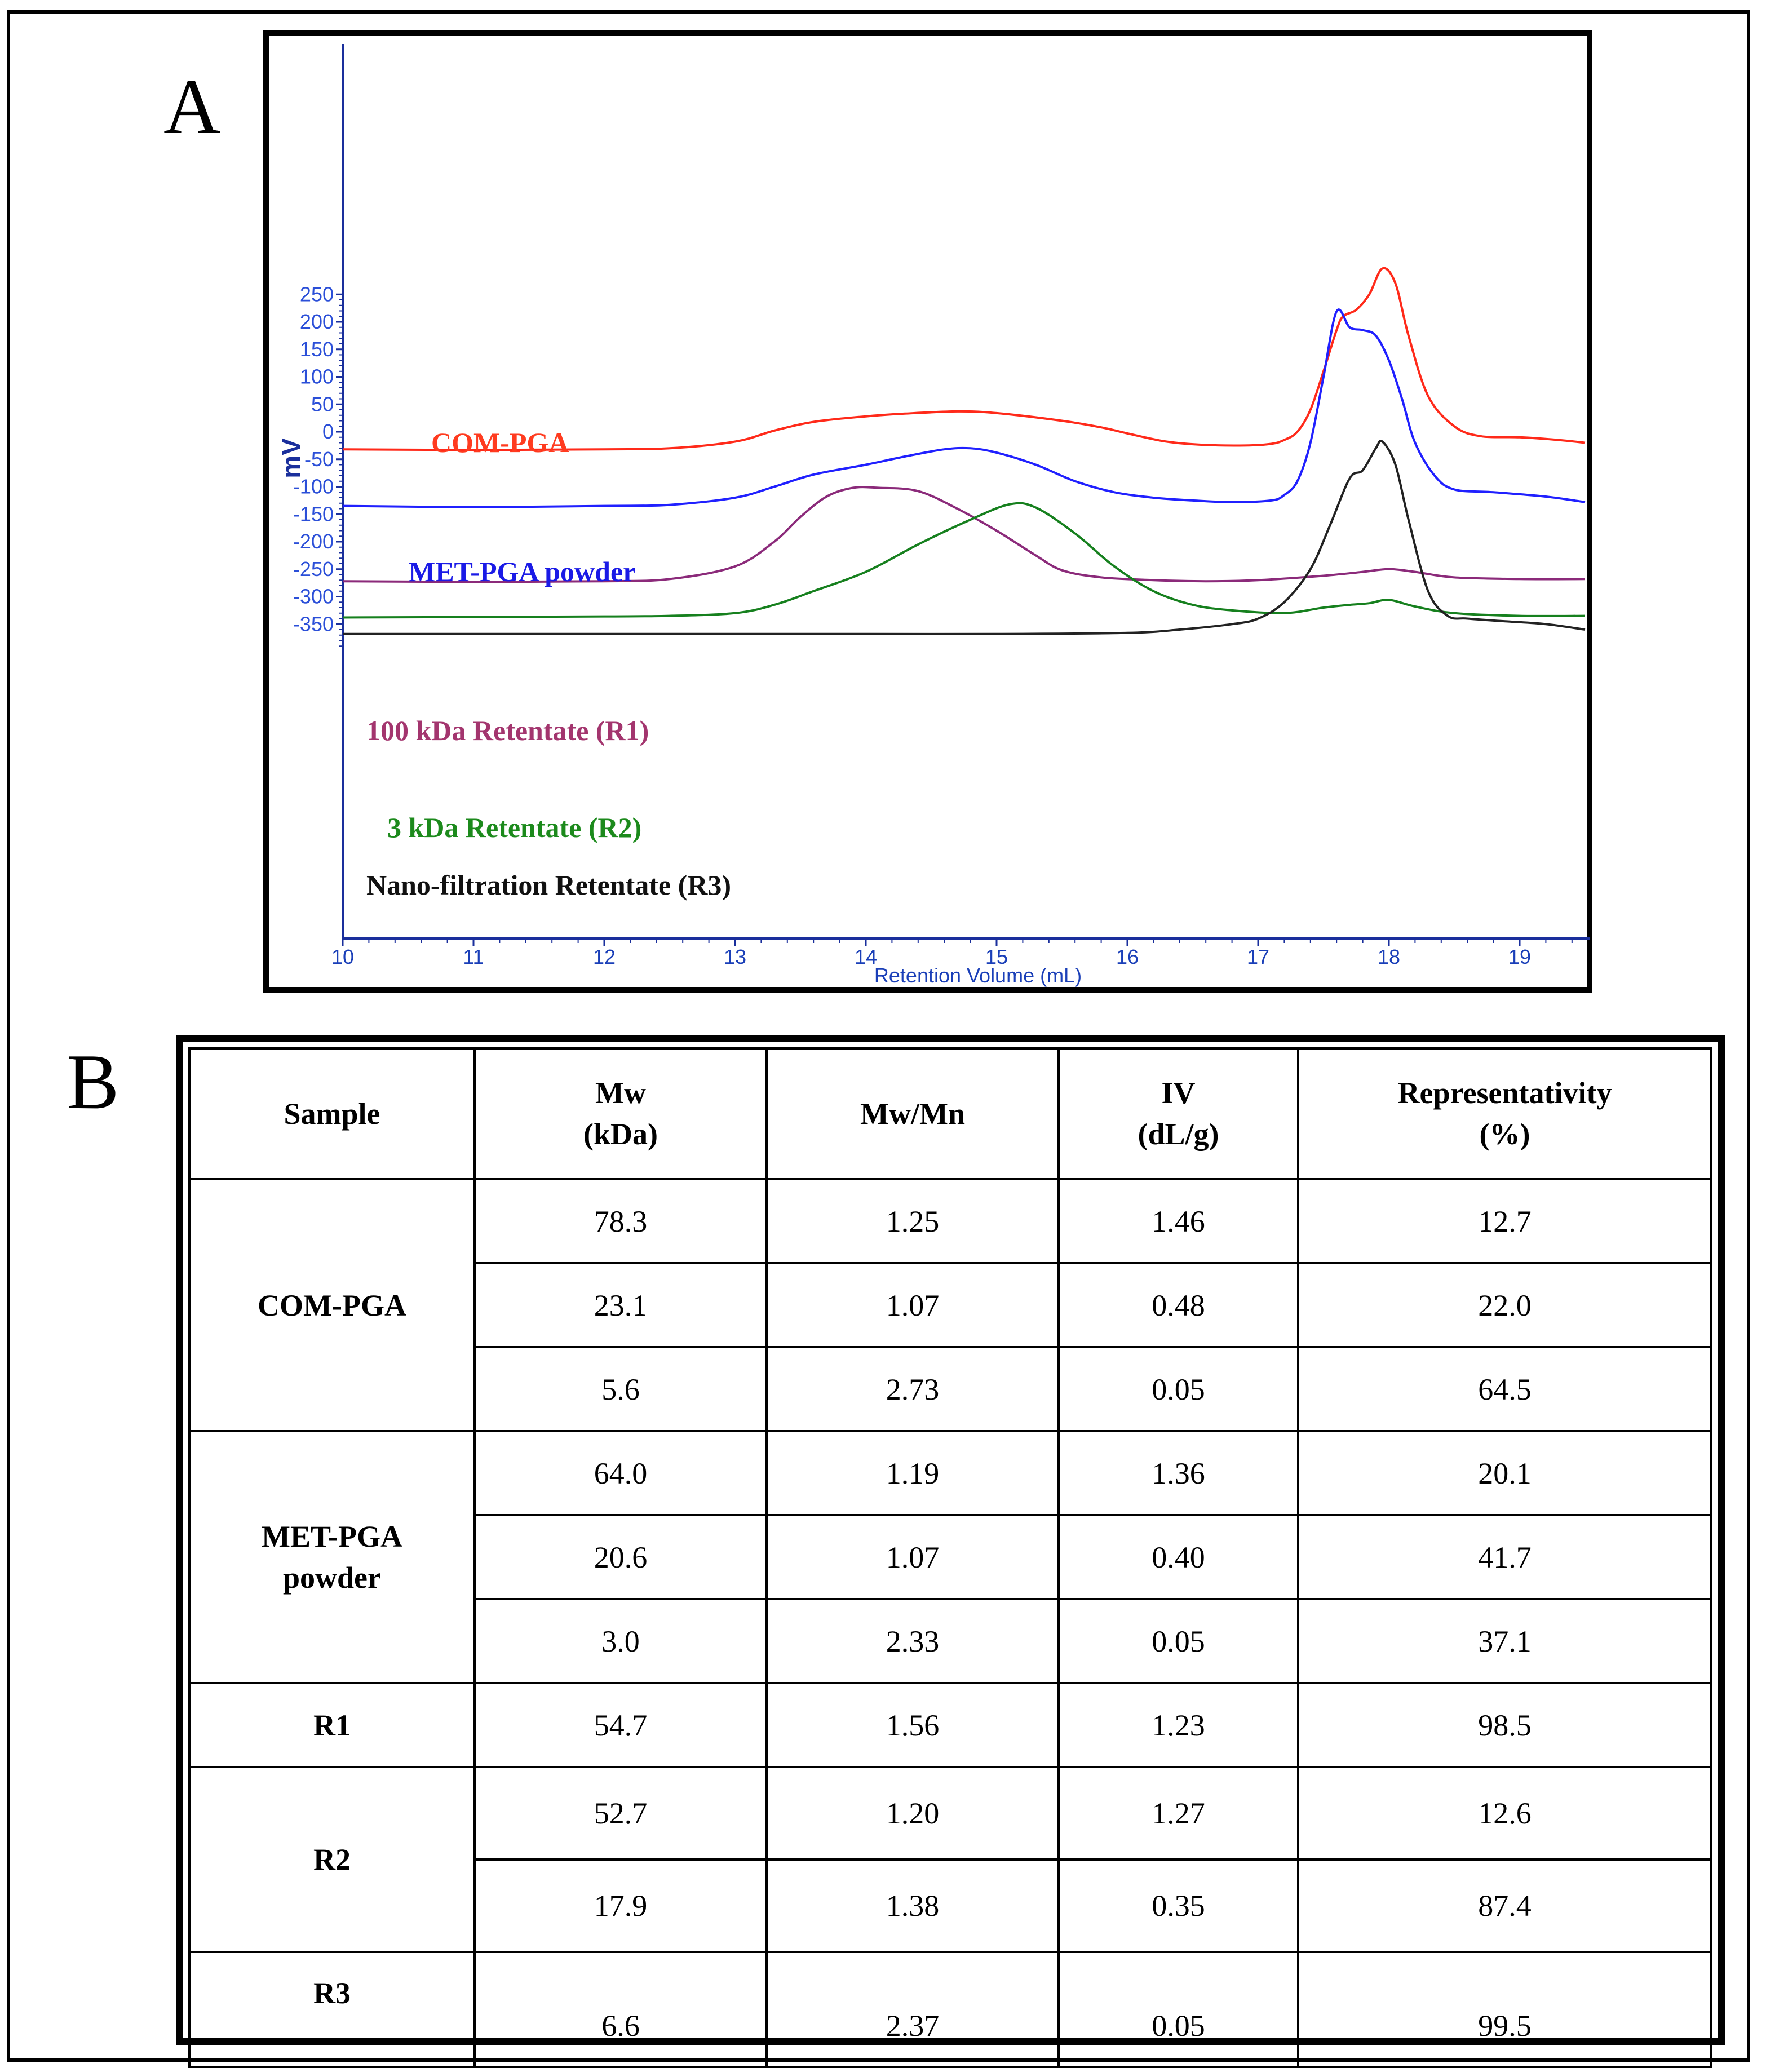 The height and width of the screenshot is (2072, 1766). Describe the element at coordinates (912, 1905) in the screenshot. I see `cell-mwmn: 1.38` at that location.